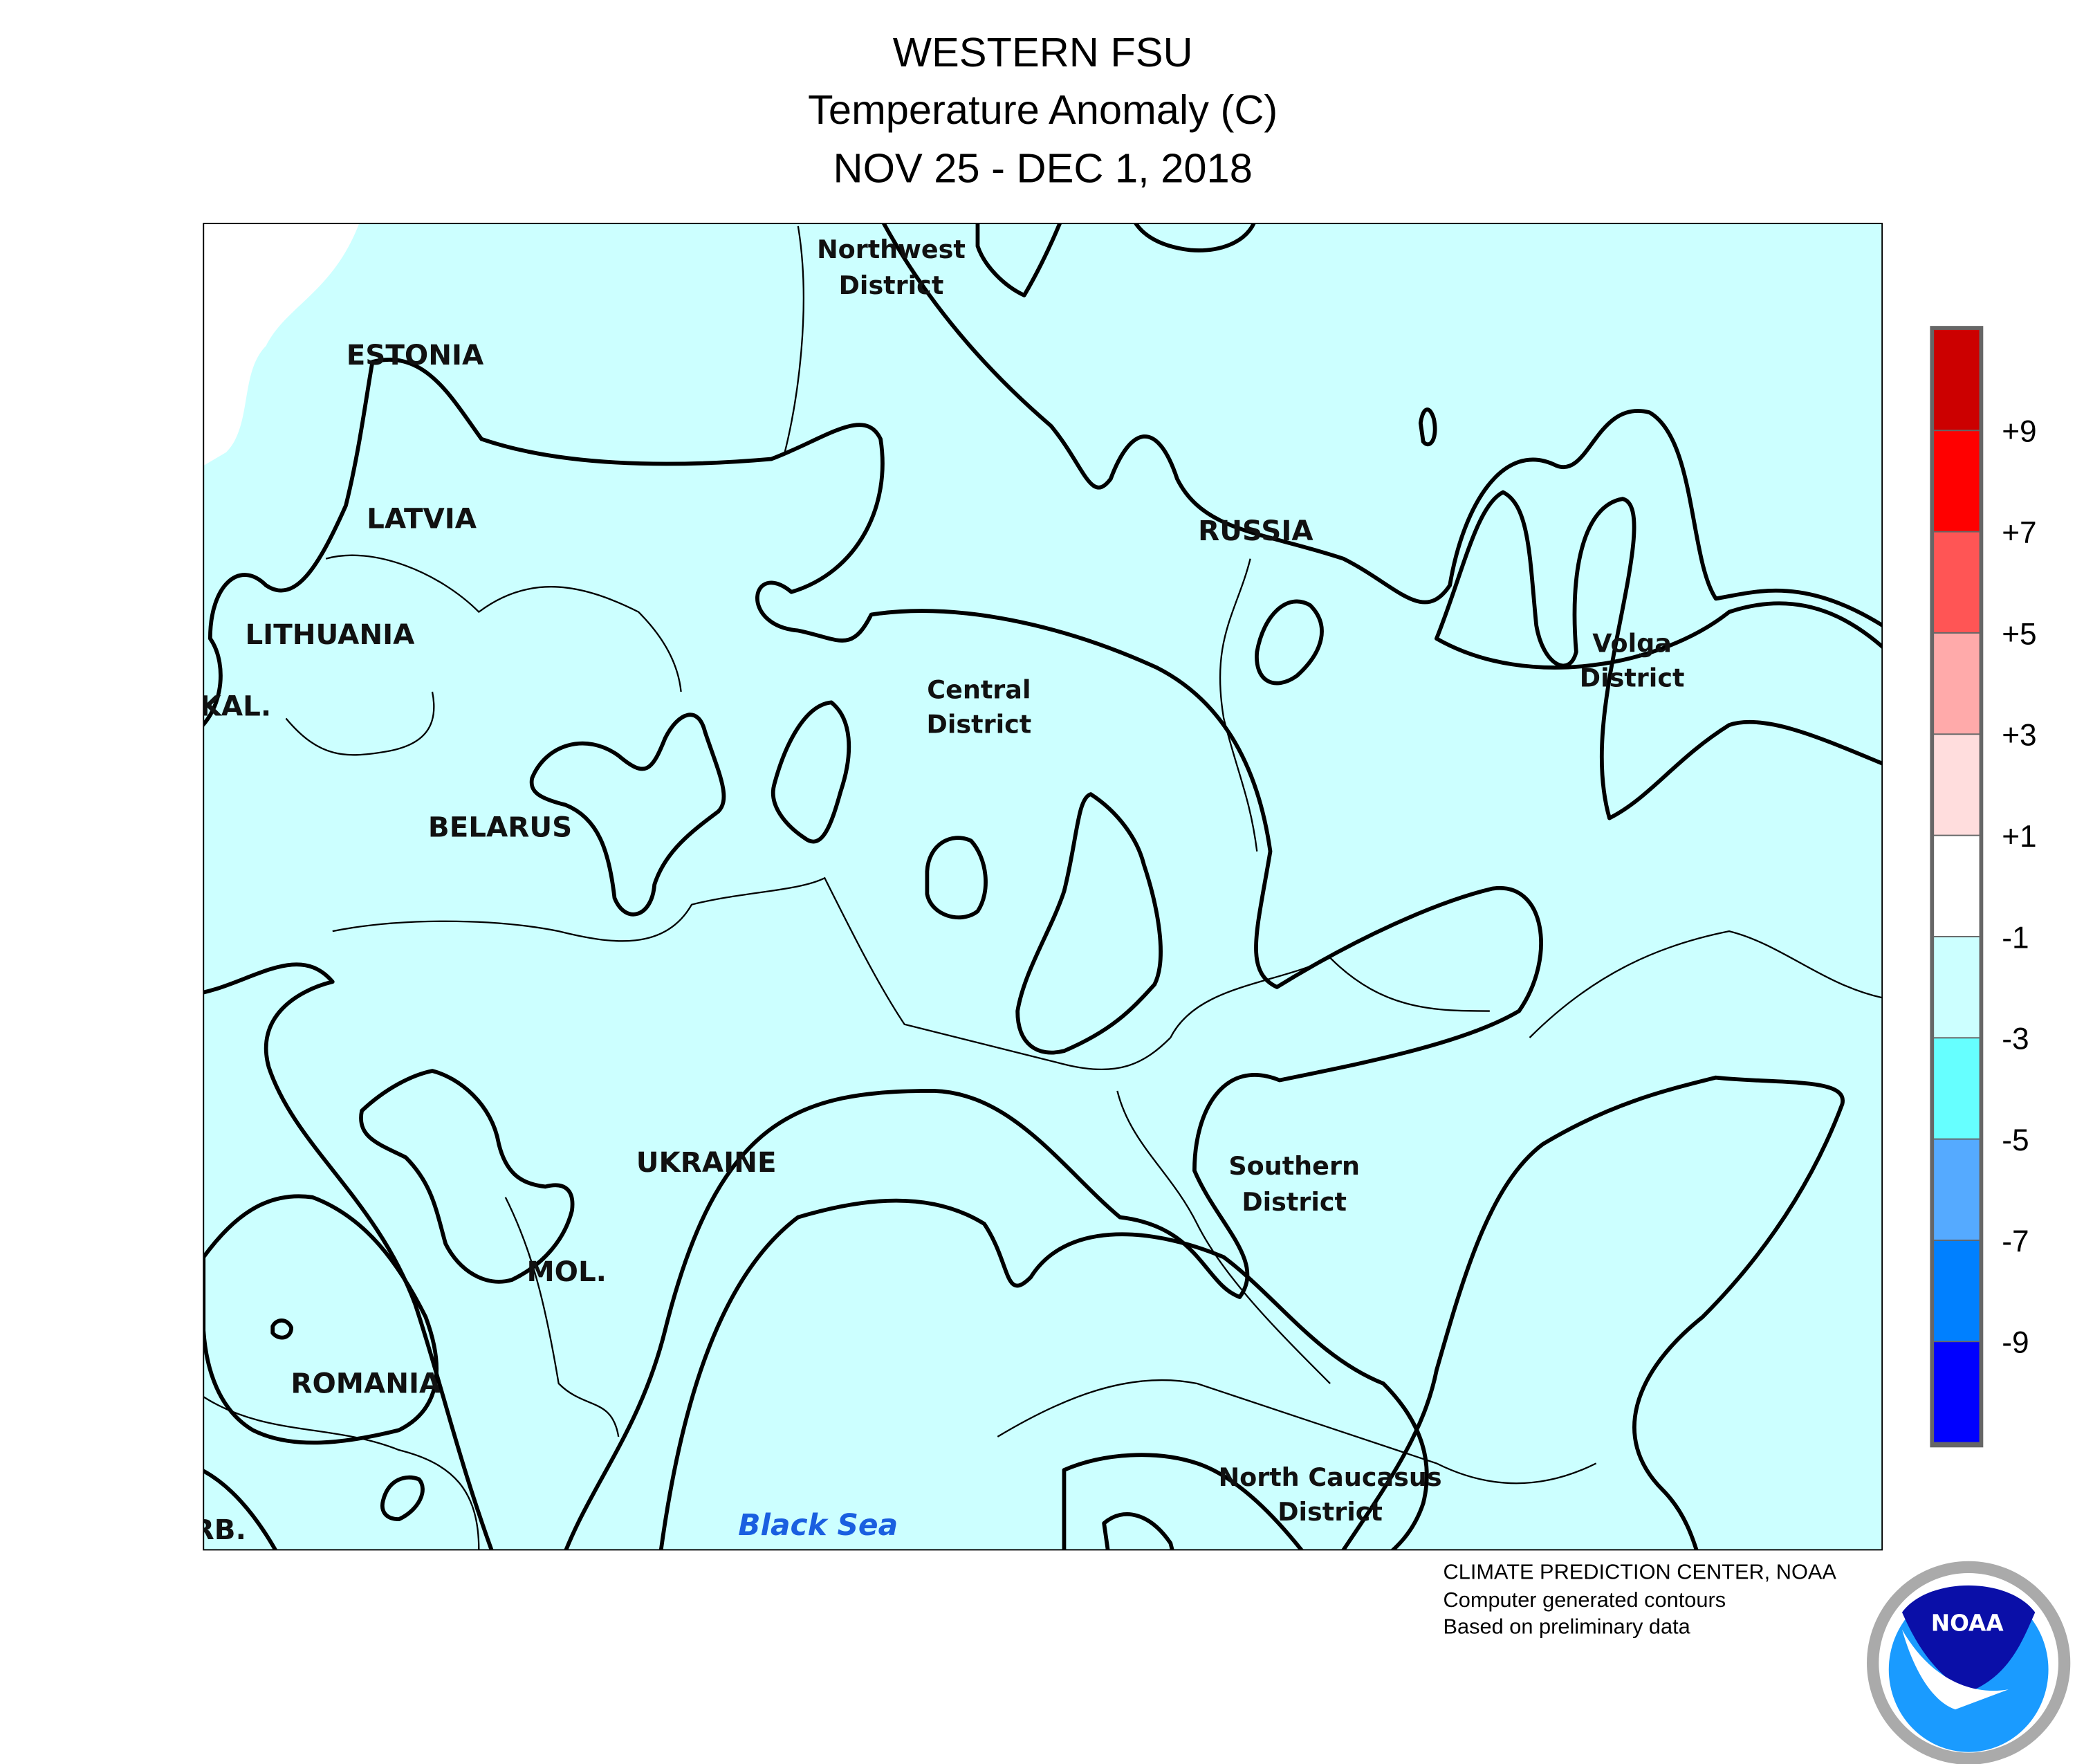 This screenshot has height=1764, width=2075. Describe the element at coordinates (979, 724) in the screenshot. I see `label-central-district-2: District` at that location.